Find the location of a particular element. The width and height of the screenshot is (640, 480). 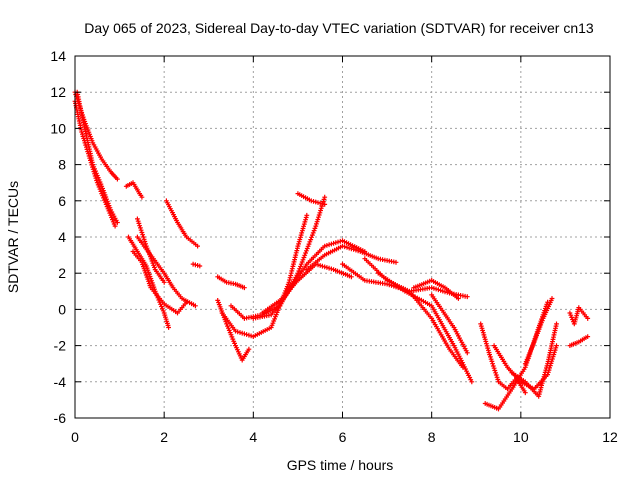

x-tick-label: 4 is located at coordinates (253, 437).